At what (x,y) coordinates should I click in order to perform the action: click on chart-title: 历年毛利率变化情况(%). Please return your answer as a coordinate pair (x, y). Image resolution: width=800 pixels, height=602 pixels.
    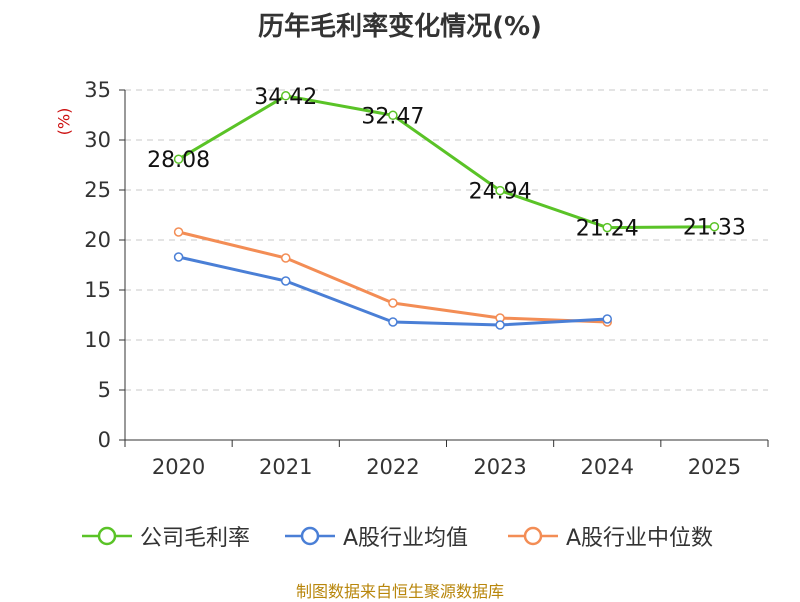
    Looking at the image, I should click on (400, 27).